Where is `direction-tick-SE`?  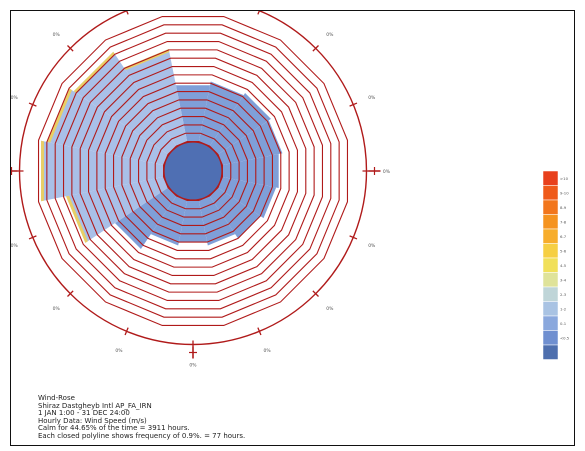 direction-tick-SE is located at coordinates (315, 293).